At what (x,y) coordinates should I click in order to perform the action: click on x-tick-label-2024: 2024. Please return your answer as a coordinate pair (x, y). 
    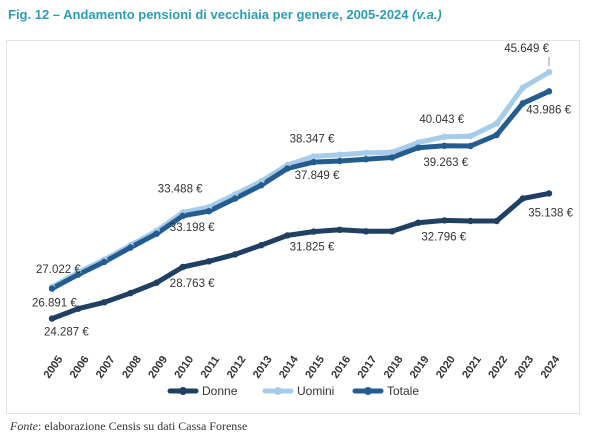
    Looking at the image, I should click on (551, 367).